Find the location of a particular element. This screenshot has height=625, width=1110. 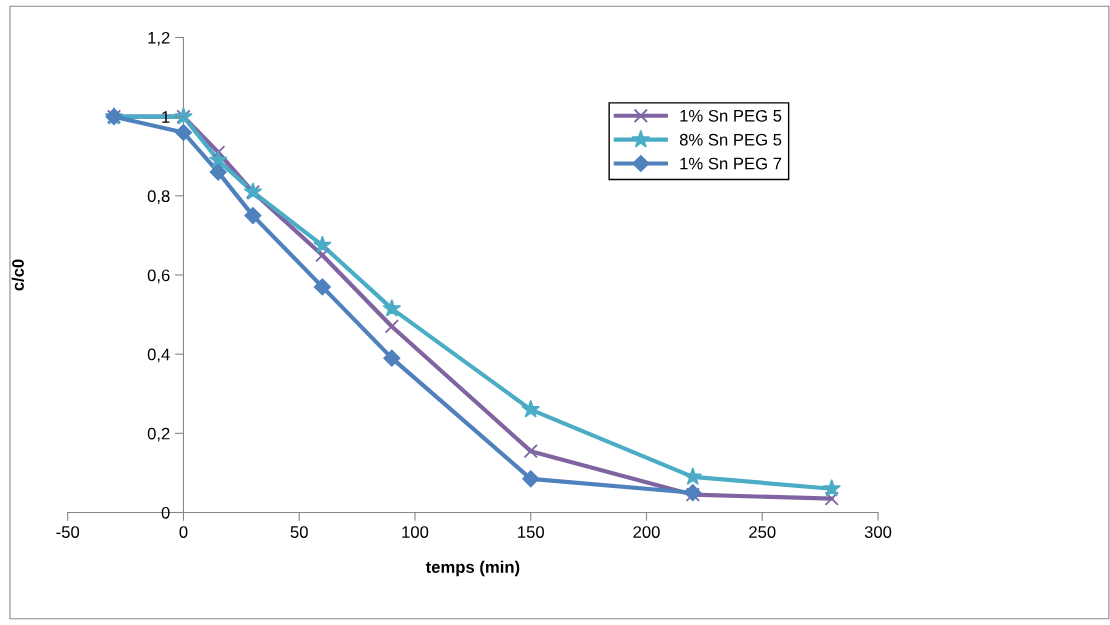

x-tick-label: -50 is located at coordinates (68, 532).